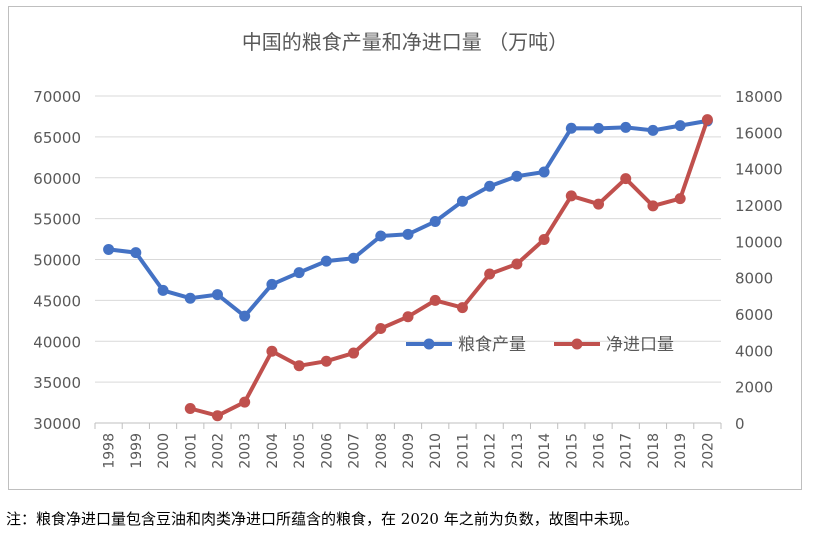 The image size is (820, 541). I want to click on legend: 粮食产量 净进口量, so click(540, 345).